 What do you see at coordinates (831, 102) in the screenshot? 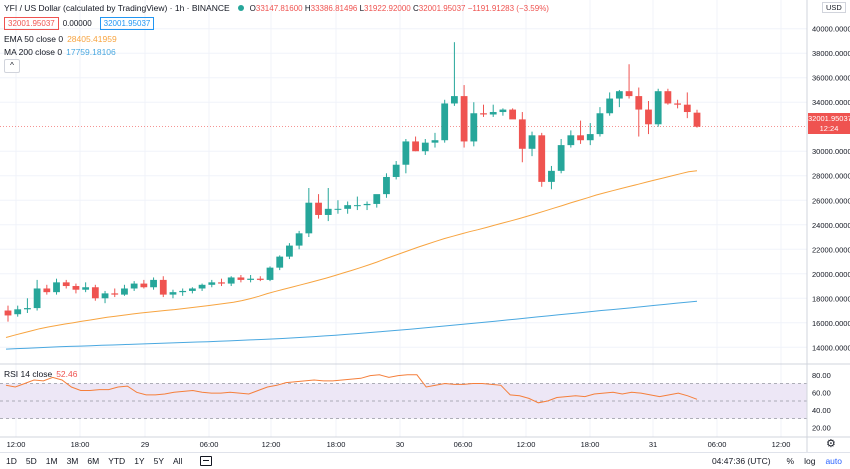
I see `price-tick-label: 34000.000000` at bounding box center [831, 102].